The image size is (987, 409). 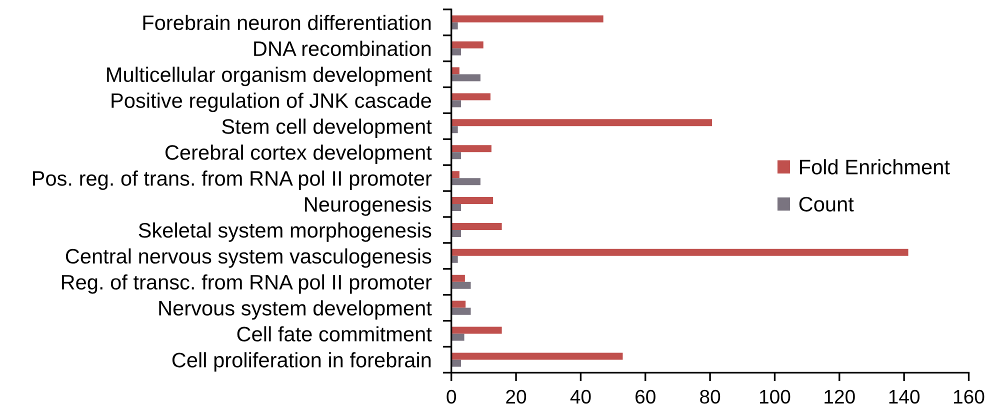 I want to click on y-tick-label: DNA recombination, so click(x=342, y=48).